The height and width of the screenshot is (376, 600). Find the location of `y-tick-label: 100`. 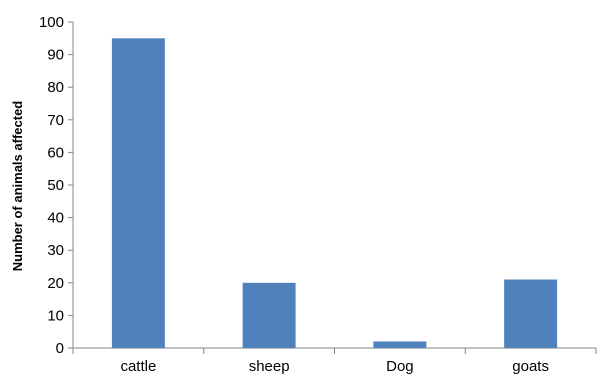

y-tick-label: 100 is located at coordinates (51, 22).